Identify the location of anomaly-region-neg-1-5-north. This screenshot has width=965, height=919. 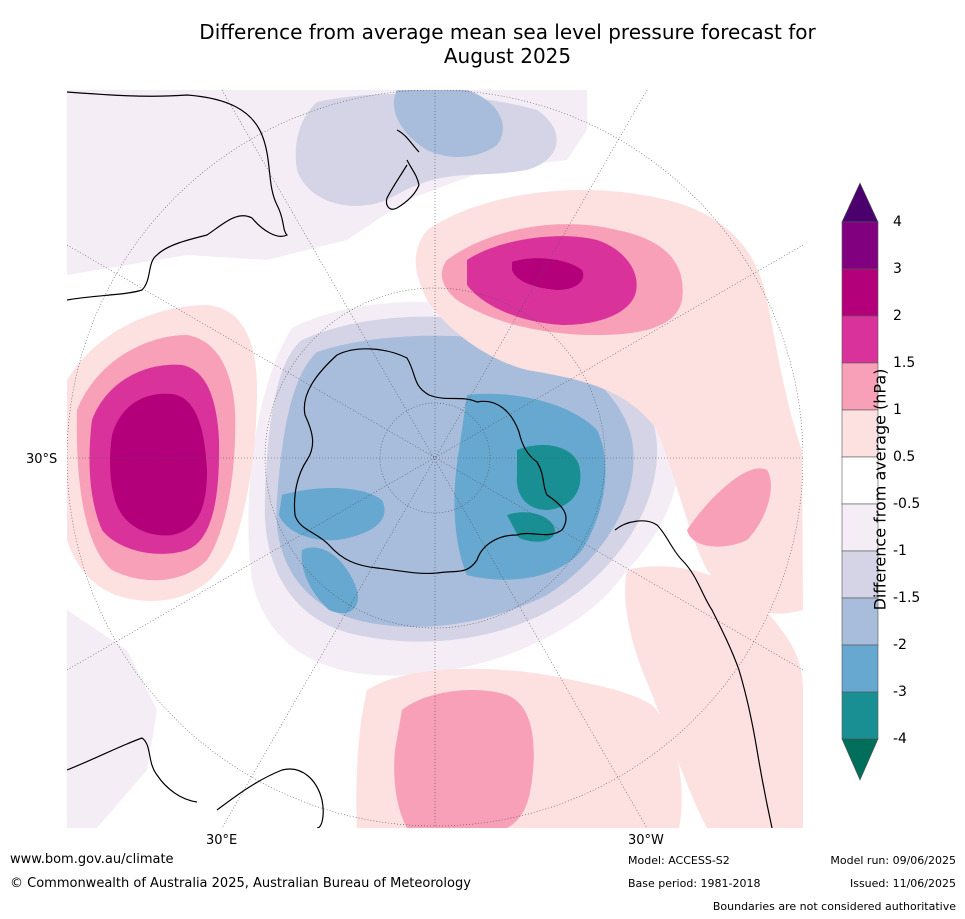
(448, 123).